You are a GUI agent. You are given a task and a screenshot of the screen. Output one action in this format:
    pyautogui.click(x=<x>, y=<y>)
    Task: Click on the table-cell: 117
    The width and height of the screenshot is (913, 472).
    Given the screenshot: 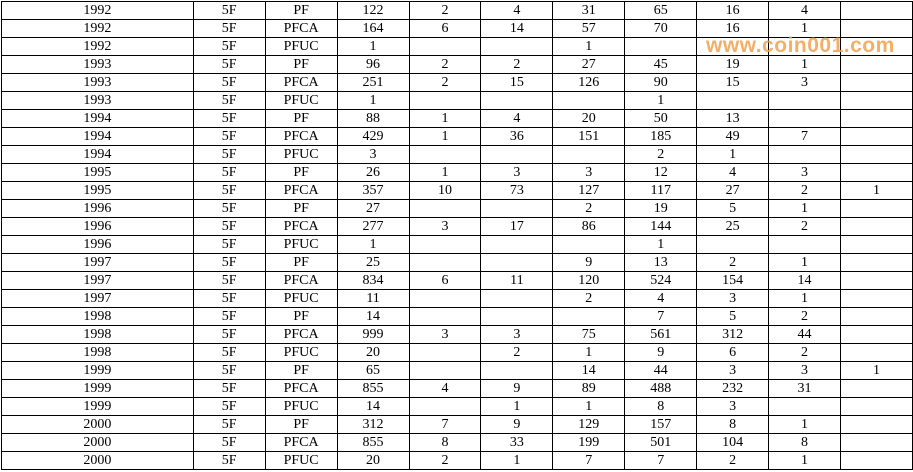 What is the action you would take?
    pyautogui.click(x=661, y=190)
    